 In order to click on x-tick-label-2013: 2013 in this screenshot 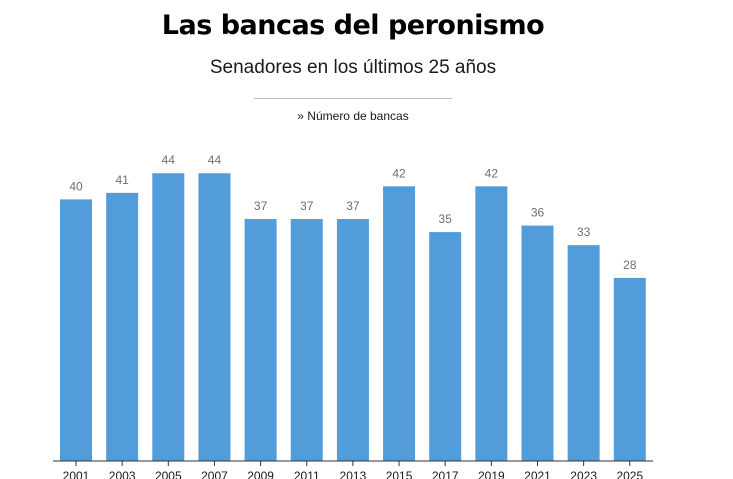, I will do `click(353, 474)`.